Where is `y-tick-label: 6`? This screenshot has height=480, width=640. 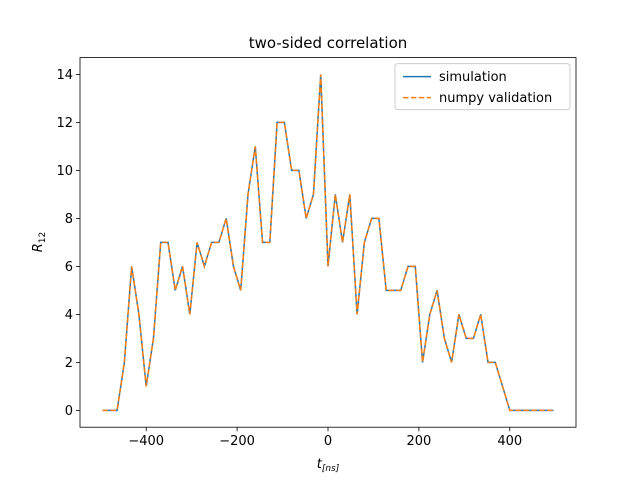 y-tick-label: 6 is located at coordinates (69, 267).